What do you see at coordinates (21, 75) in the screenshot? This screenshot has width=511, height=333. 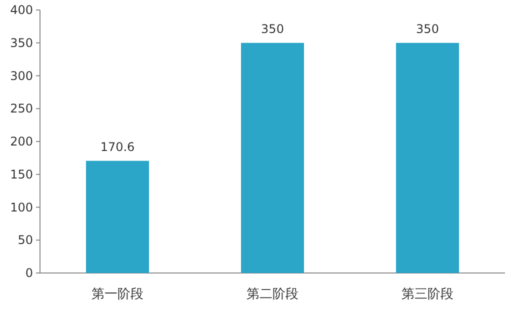 I see `y-tick-label: 300` at bounding box center [21, 75].